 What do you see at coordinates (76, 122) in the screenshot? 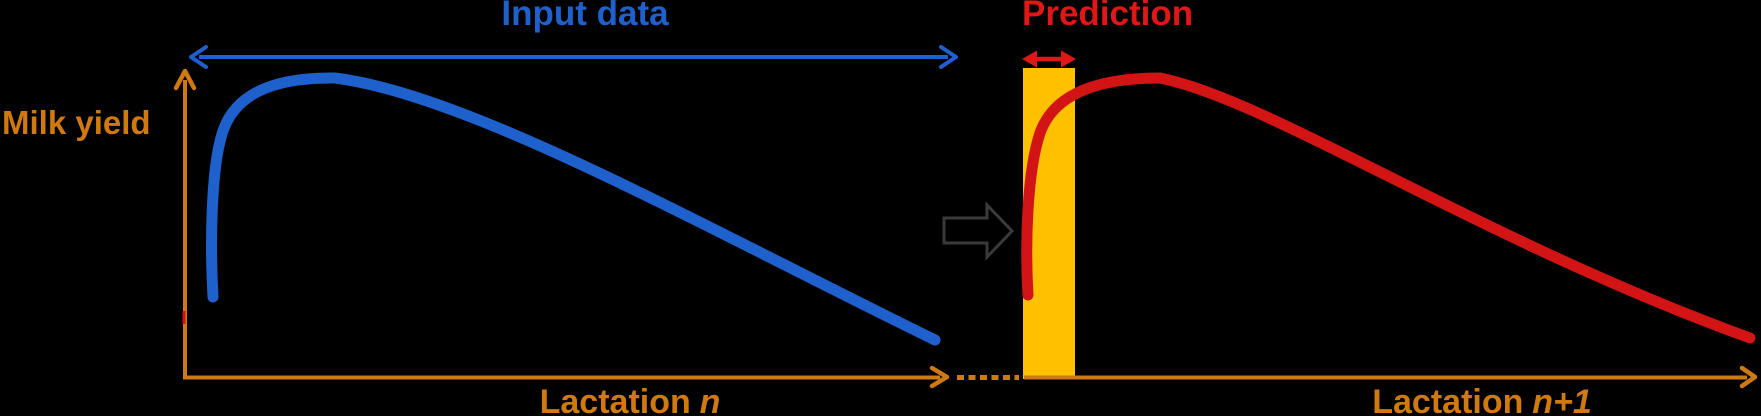
I see `y-axis-label: Milk yield` at bounding box center [76, 122].